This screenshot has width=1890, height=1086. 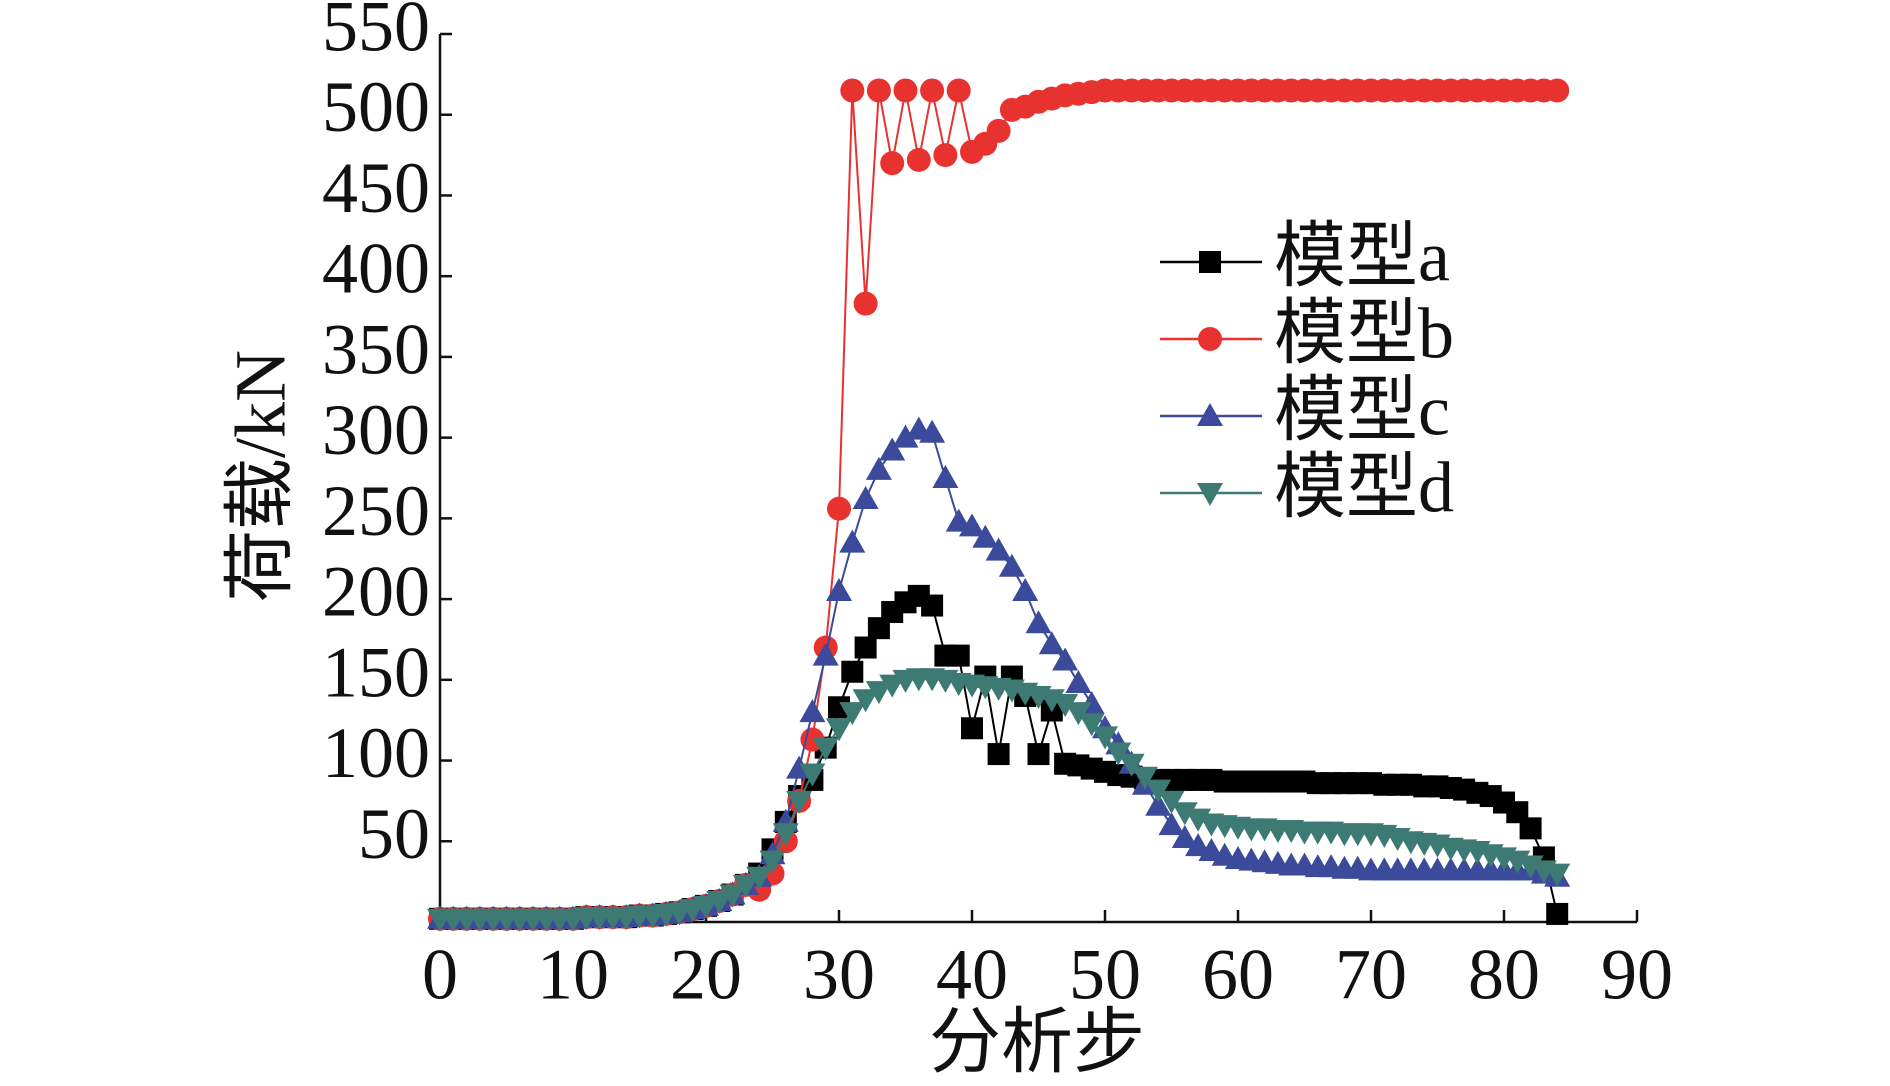 I want to click on legend-label: 模型d, so click(x=1364, y=488).